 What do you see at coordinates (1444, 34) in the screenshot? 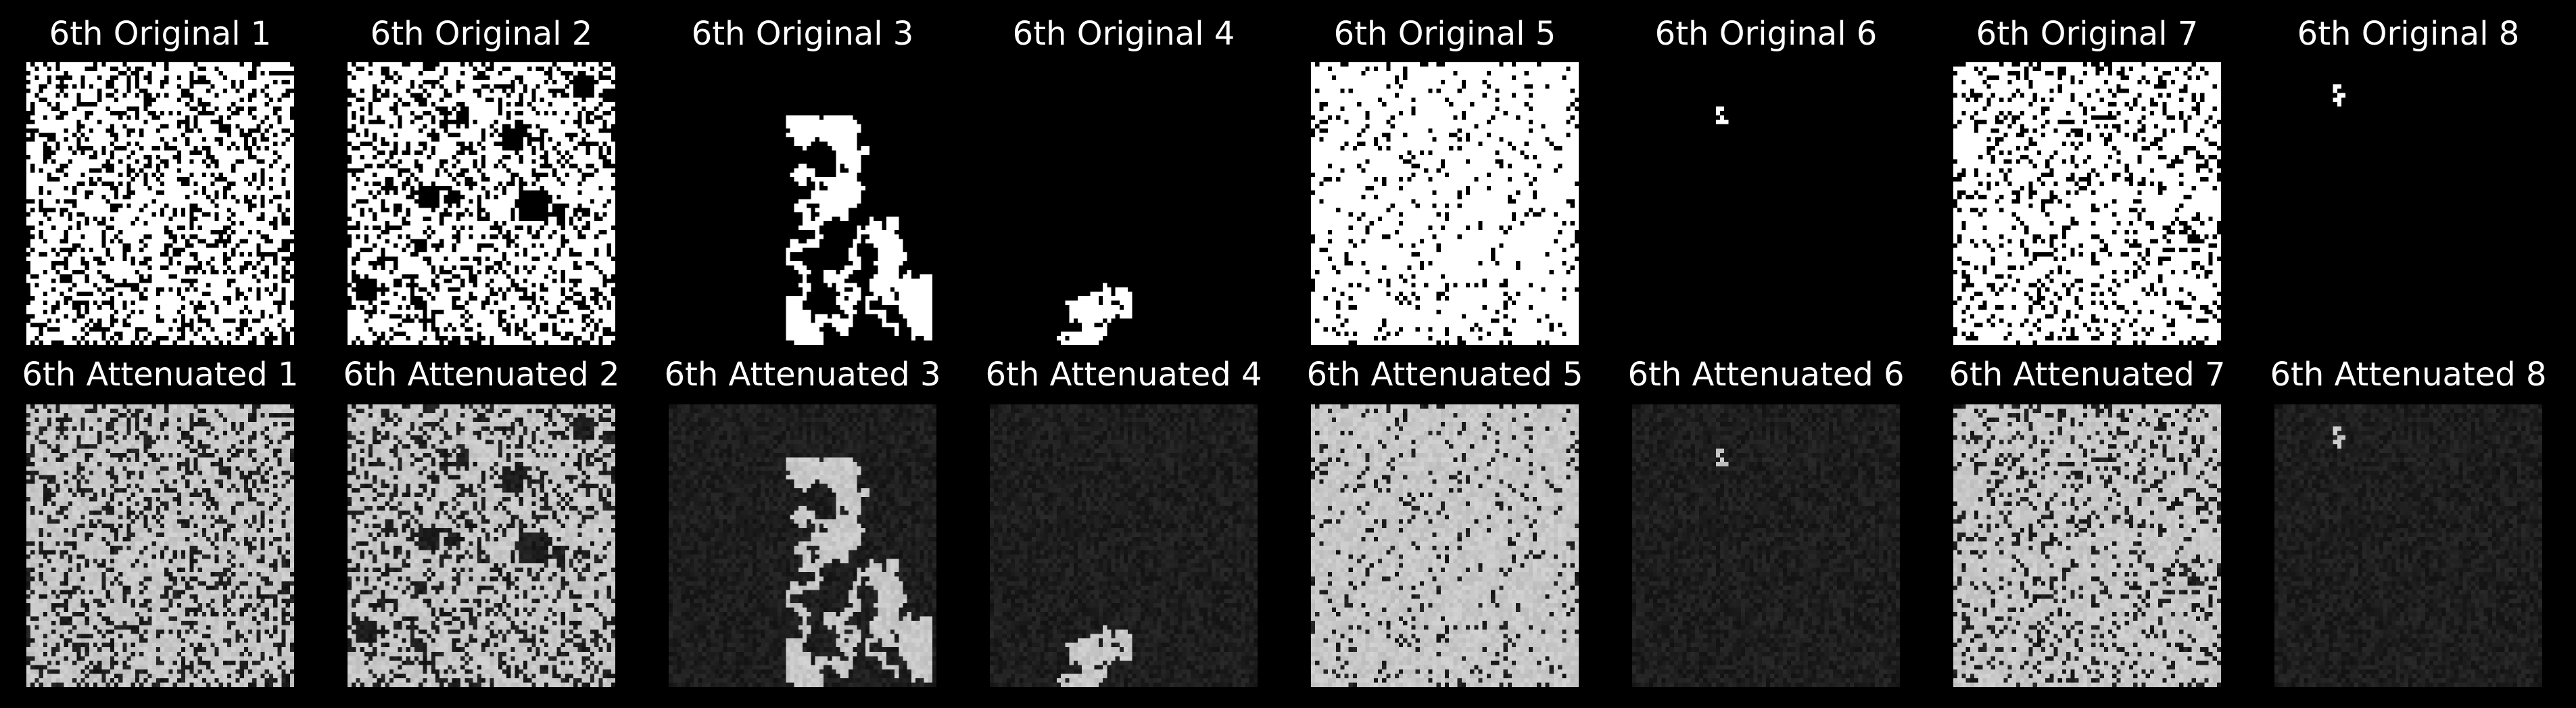
I see `panel-title-original-5: 6th Original 5` at bounding box center [1444, 34].